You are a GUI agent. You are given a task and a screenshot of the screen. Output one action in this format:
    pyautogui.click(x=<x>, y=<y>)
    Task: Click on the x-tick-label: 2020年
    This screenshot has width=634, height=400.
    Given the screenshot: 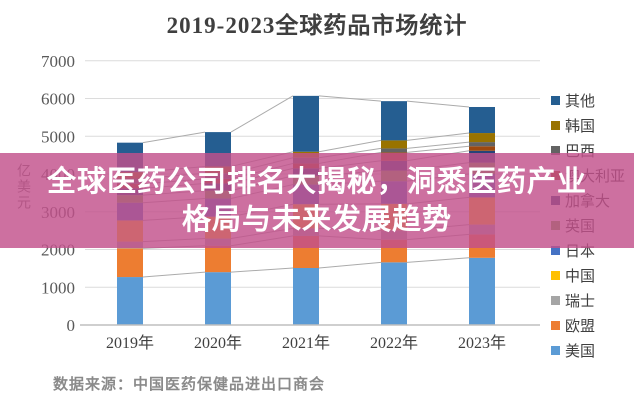 What is the action you would take?
    pyautogui.click(x=218, y=343)
    